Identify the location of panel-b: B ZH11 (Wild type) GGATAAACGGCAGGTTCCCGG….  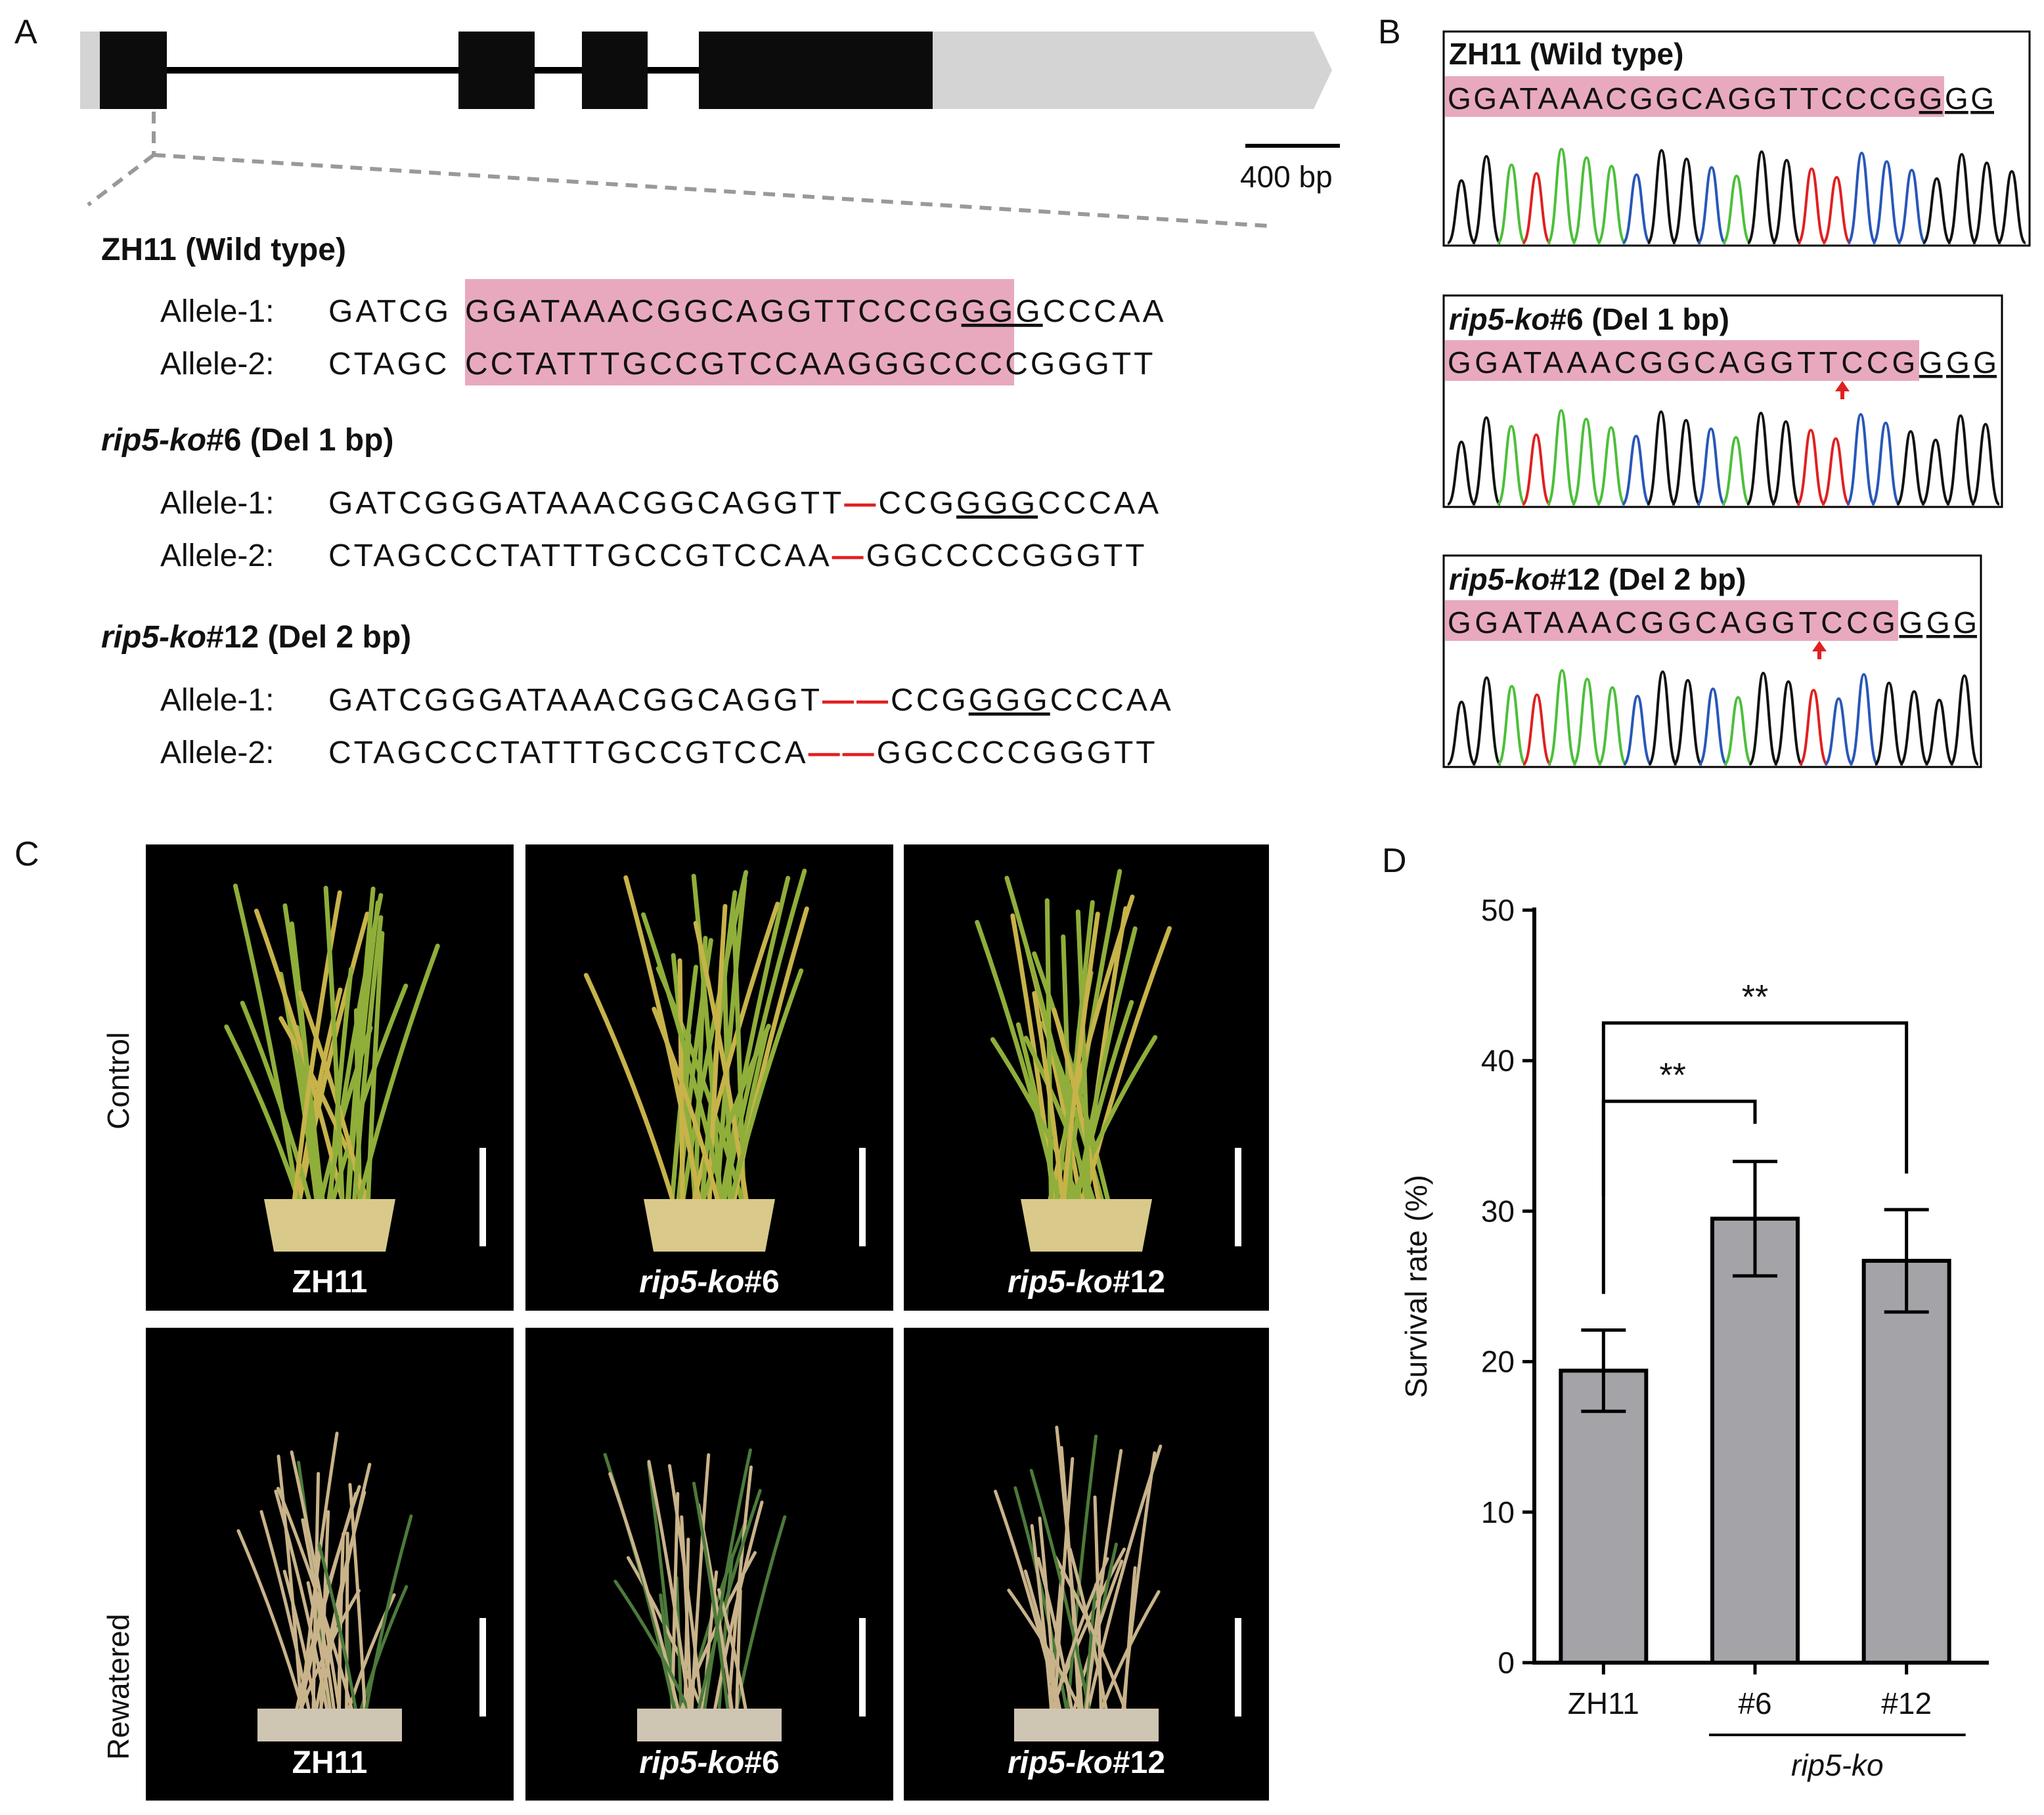
(1705, 390).